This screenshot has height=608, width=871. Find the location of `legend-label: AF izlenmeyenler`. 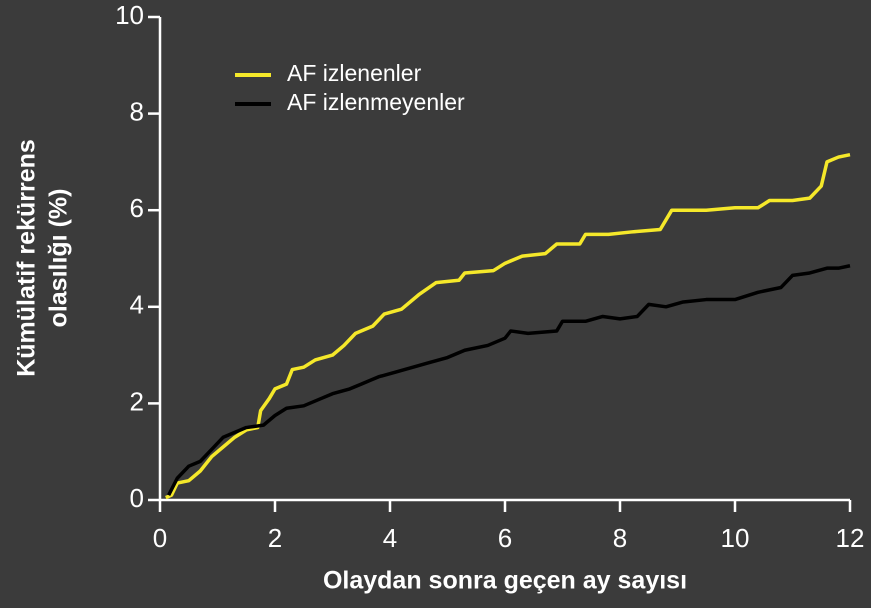

legend-label: AF izlenmeyenler is located at coordinates (376, 102).